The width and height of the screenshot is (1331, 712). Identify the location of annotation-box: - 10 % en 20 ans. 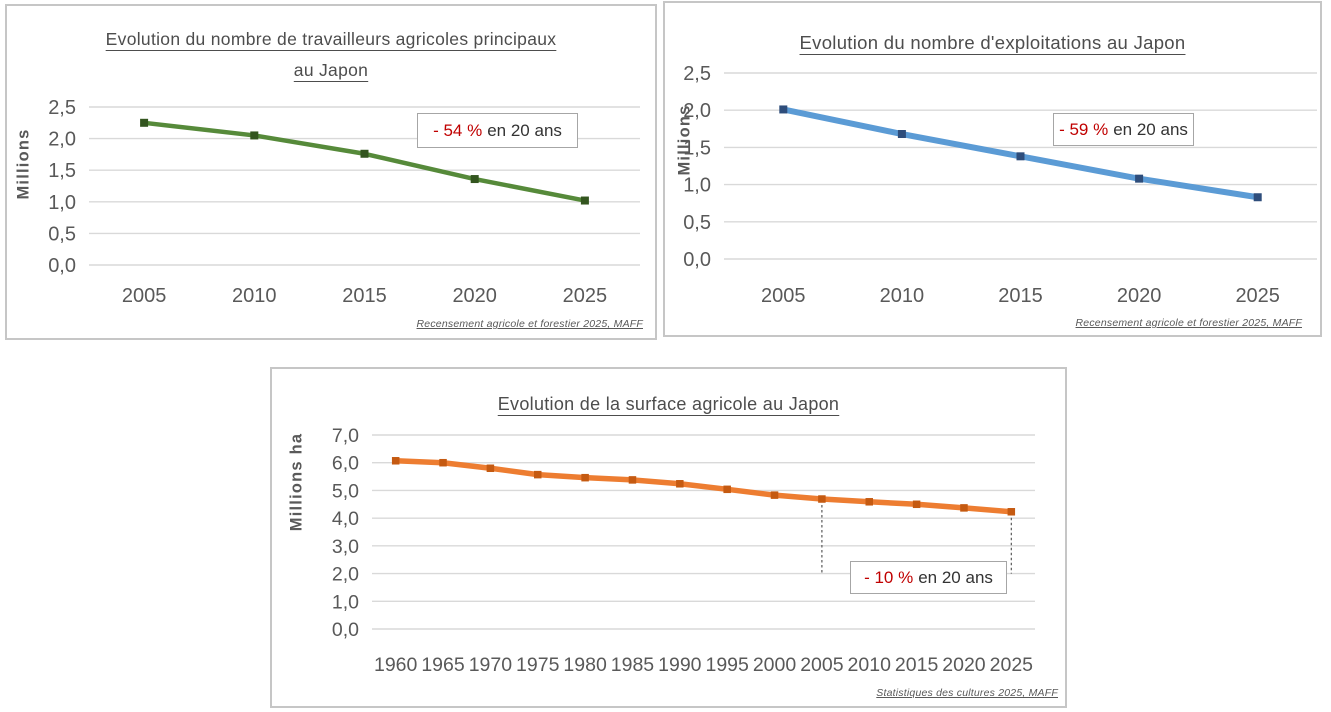
(928, 577).